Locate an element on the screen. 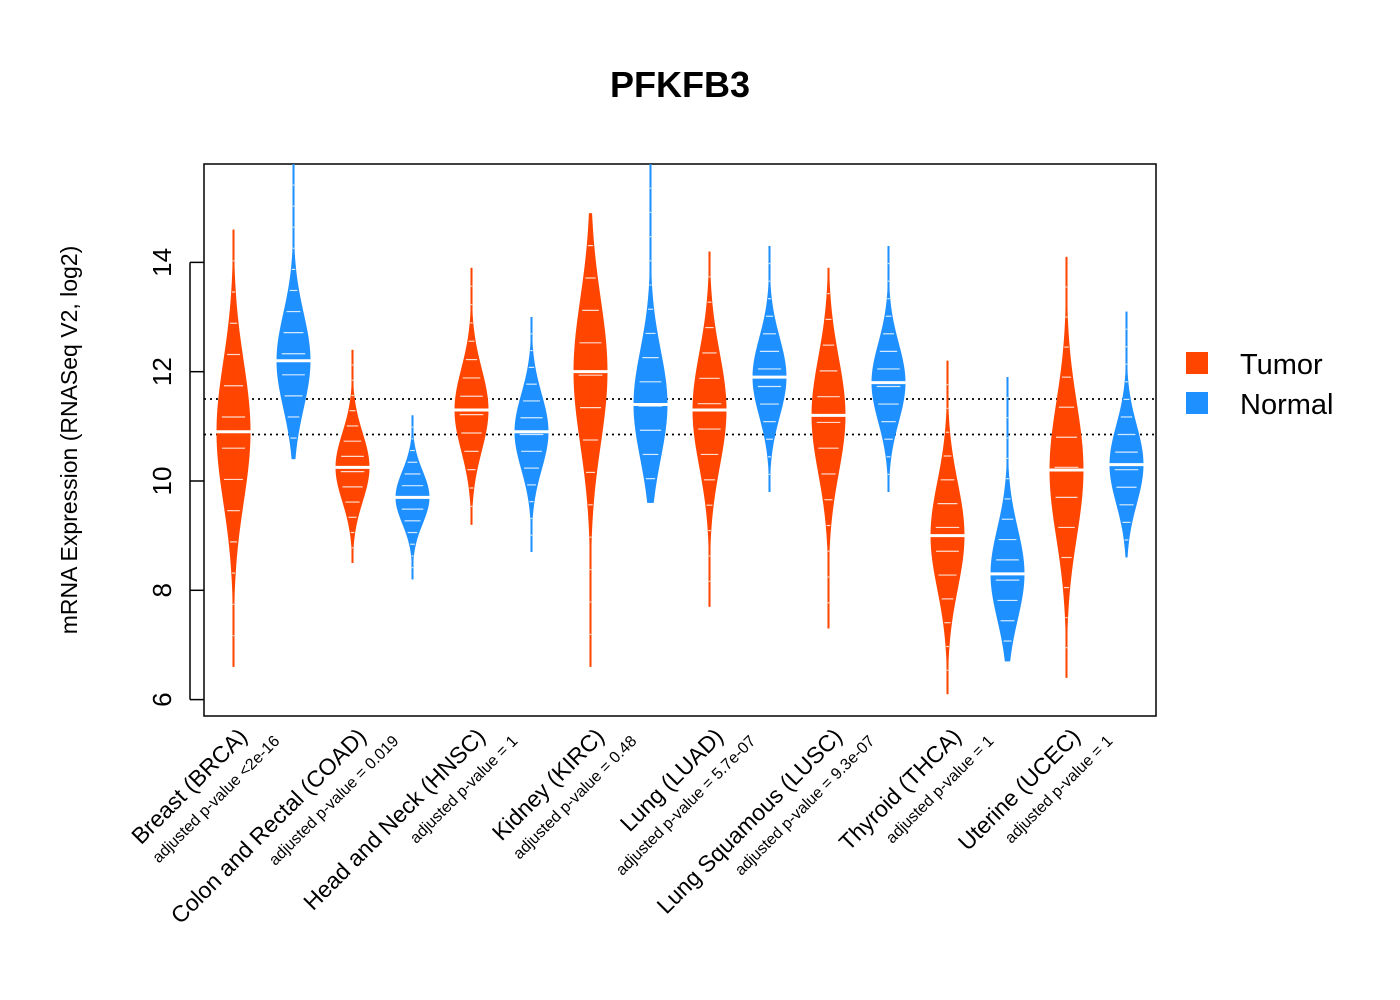  y-tick-label: 6 is located at coordinates (162, 699).